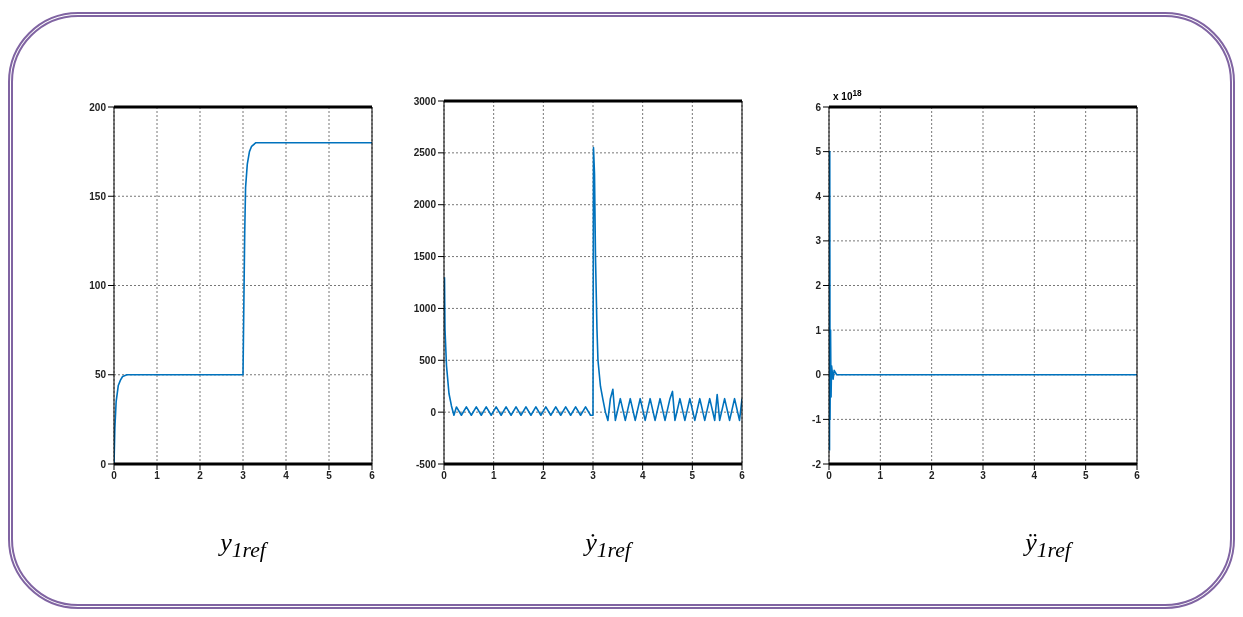  Describe the element at coordinates (817, 464) in the screenshot. I see `y-tick-label: -2` at that location.